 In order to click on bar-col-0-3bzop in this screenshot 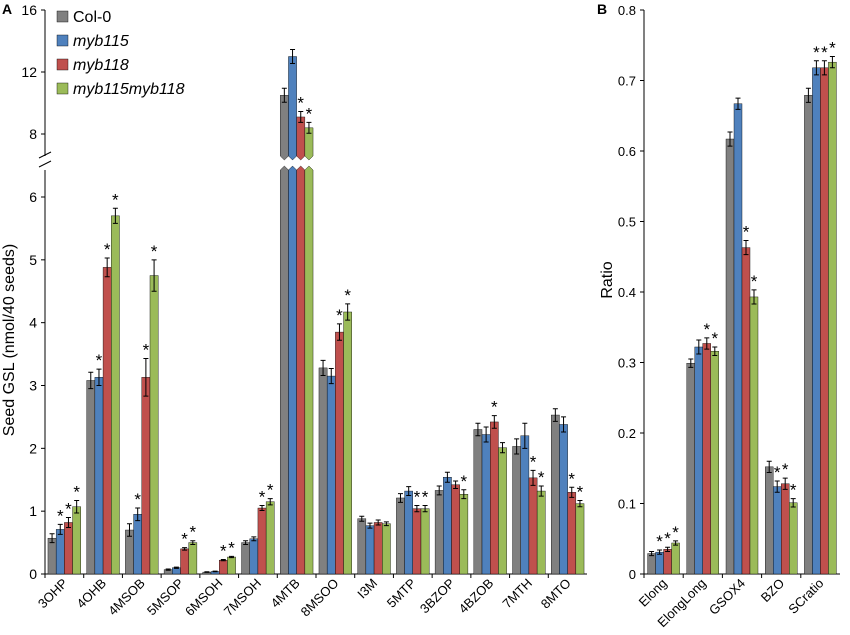, I will do `click(439, 532)`.